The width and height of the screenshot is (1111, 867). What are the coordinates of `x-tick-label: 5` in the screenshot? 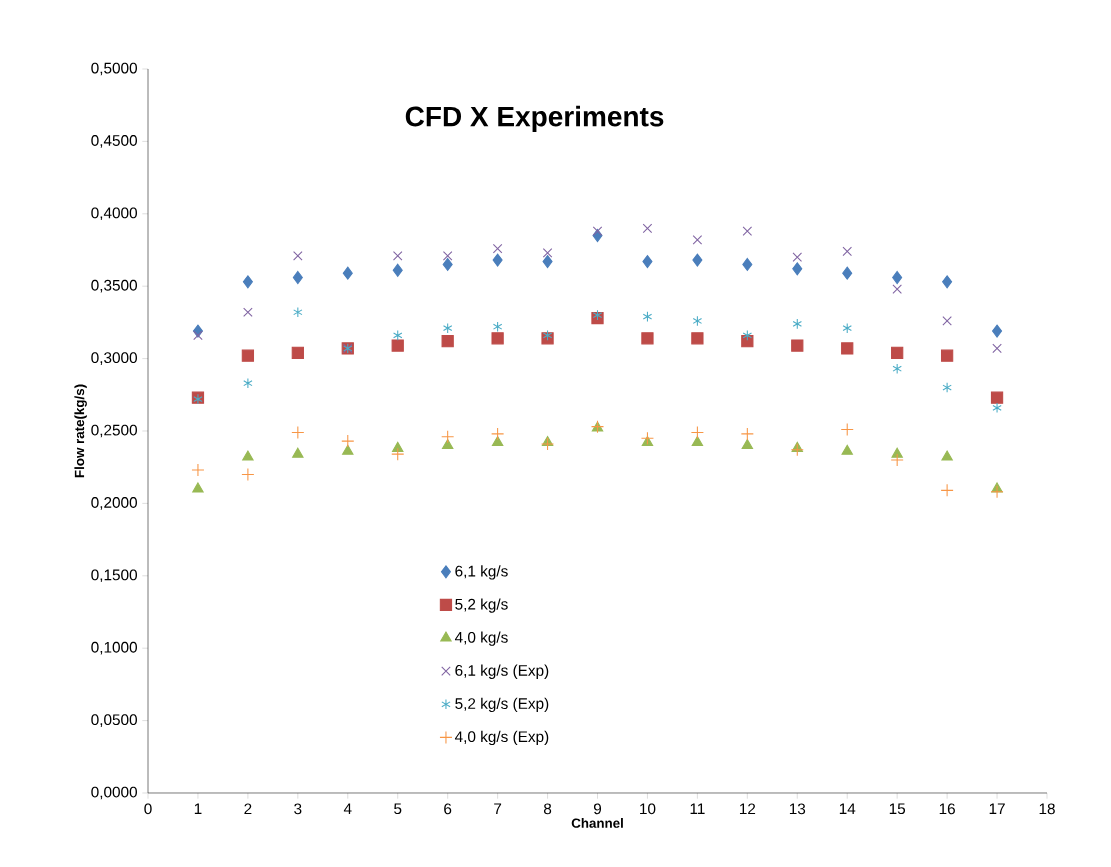 It's located at (398, 809).